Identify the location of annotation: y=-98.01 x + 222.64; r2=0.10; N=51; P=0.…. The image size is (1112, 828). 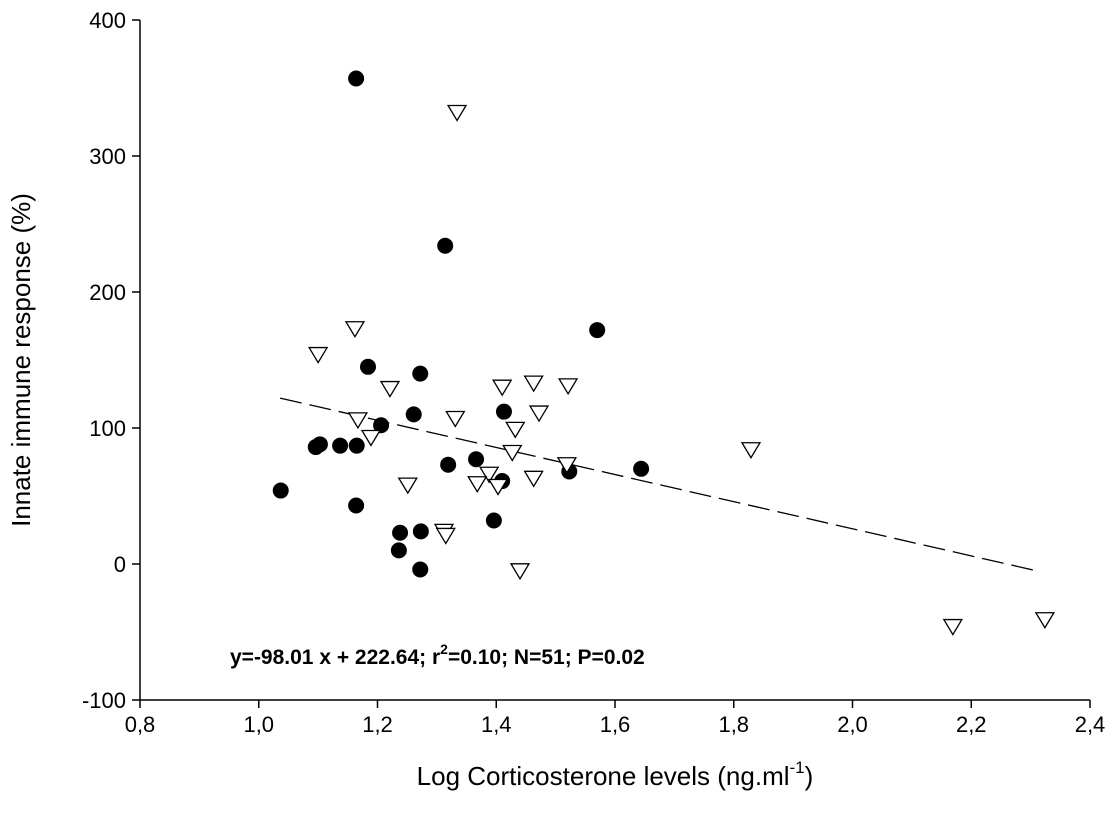
(437, 655).